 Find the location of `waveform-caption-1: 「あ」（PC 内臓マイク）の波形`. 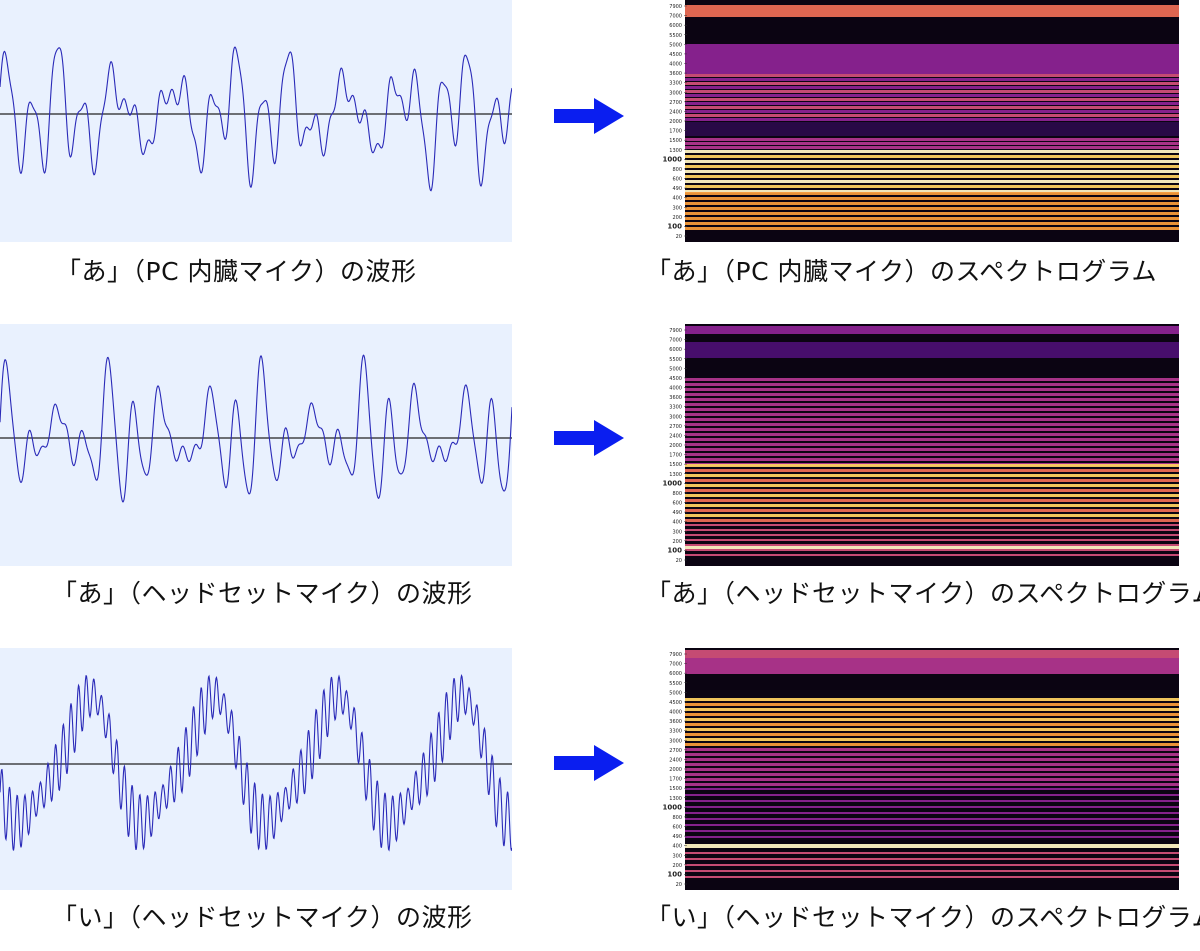

waveform-caption-1: 「あ」（PC 内臓マイク）の波形 is located at coordinates (236, 271).